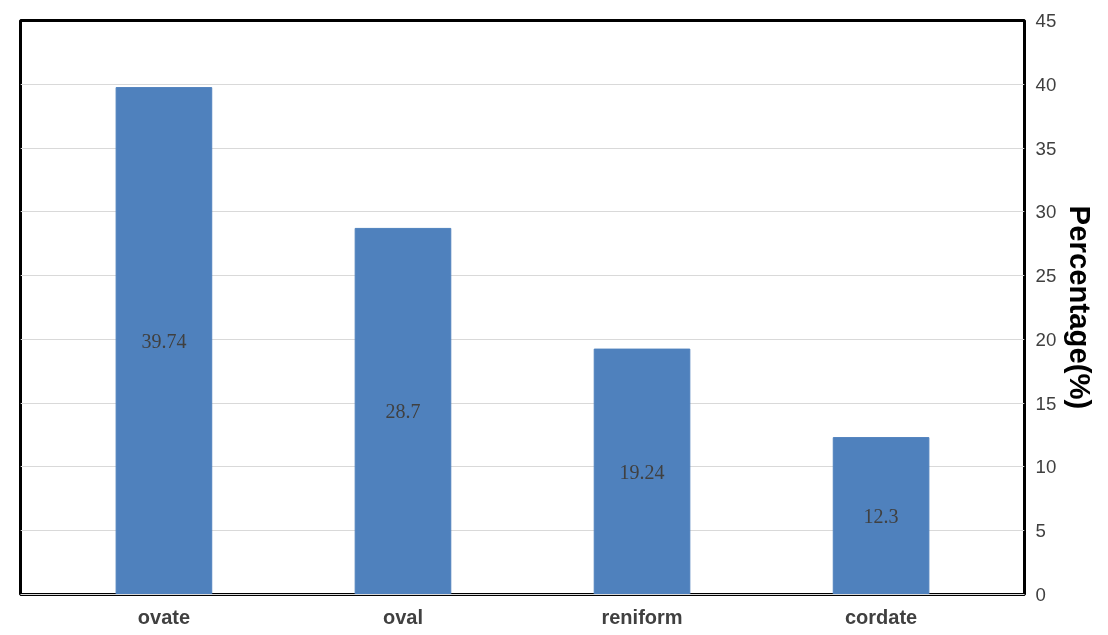  I want to click on y-tick-label: 20, so click(1046, 339).